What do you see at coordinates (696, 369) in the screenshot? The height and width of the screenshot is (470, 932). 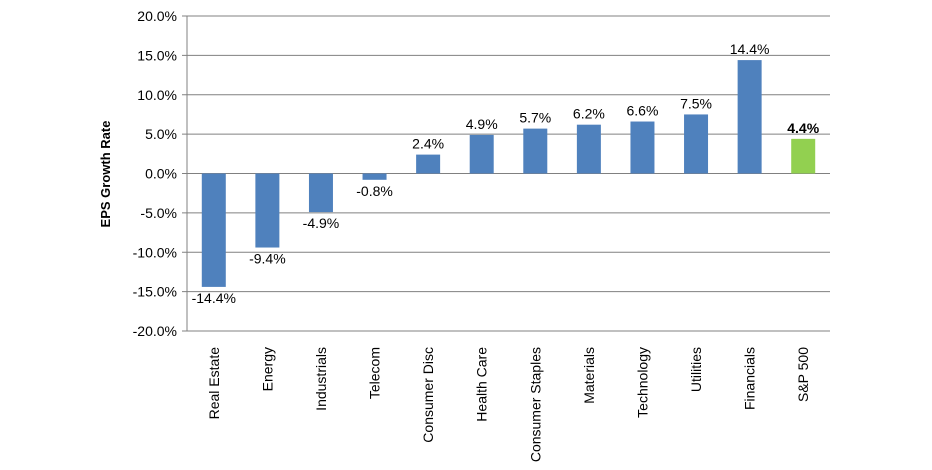 I see `x-tick-label-utilities: Utilities` at bounding box center [696, 369].